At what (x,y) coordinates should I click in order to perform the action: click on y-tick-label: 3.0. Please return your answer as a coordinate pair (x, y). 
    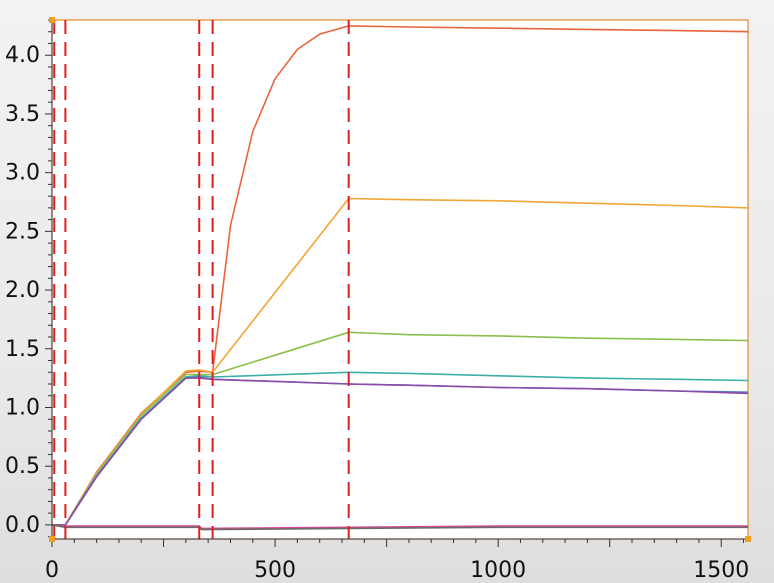
    Looking at the image, I should click on (22, 173).